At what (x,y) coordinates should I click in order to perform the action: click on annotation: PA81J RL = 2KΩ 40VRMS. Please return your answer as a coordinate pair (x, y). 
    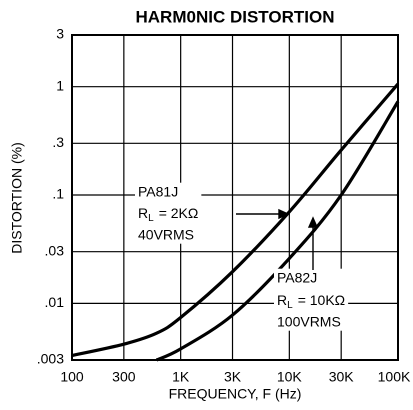
    Looking at the image, I should click on (168, 213).